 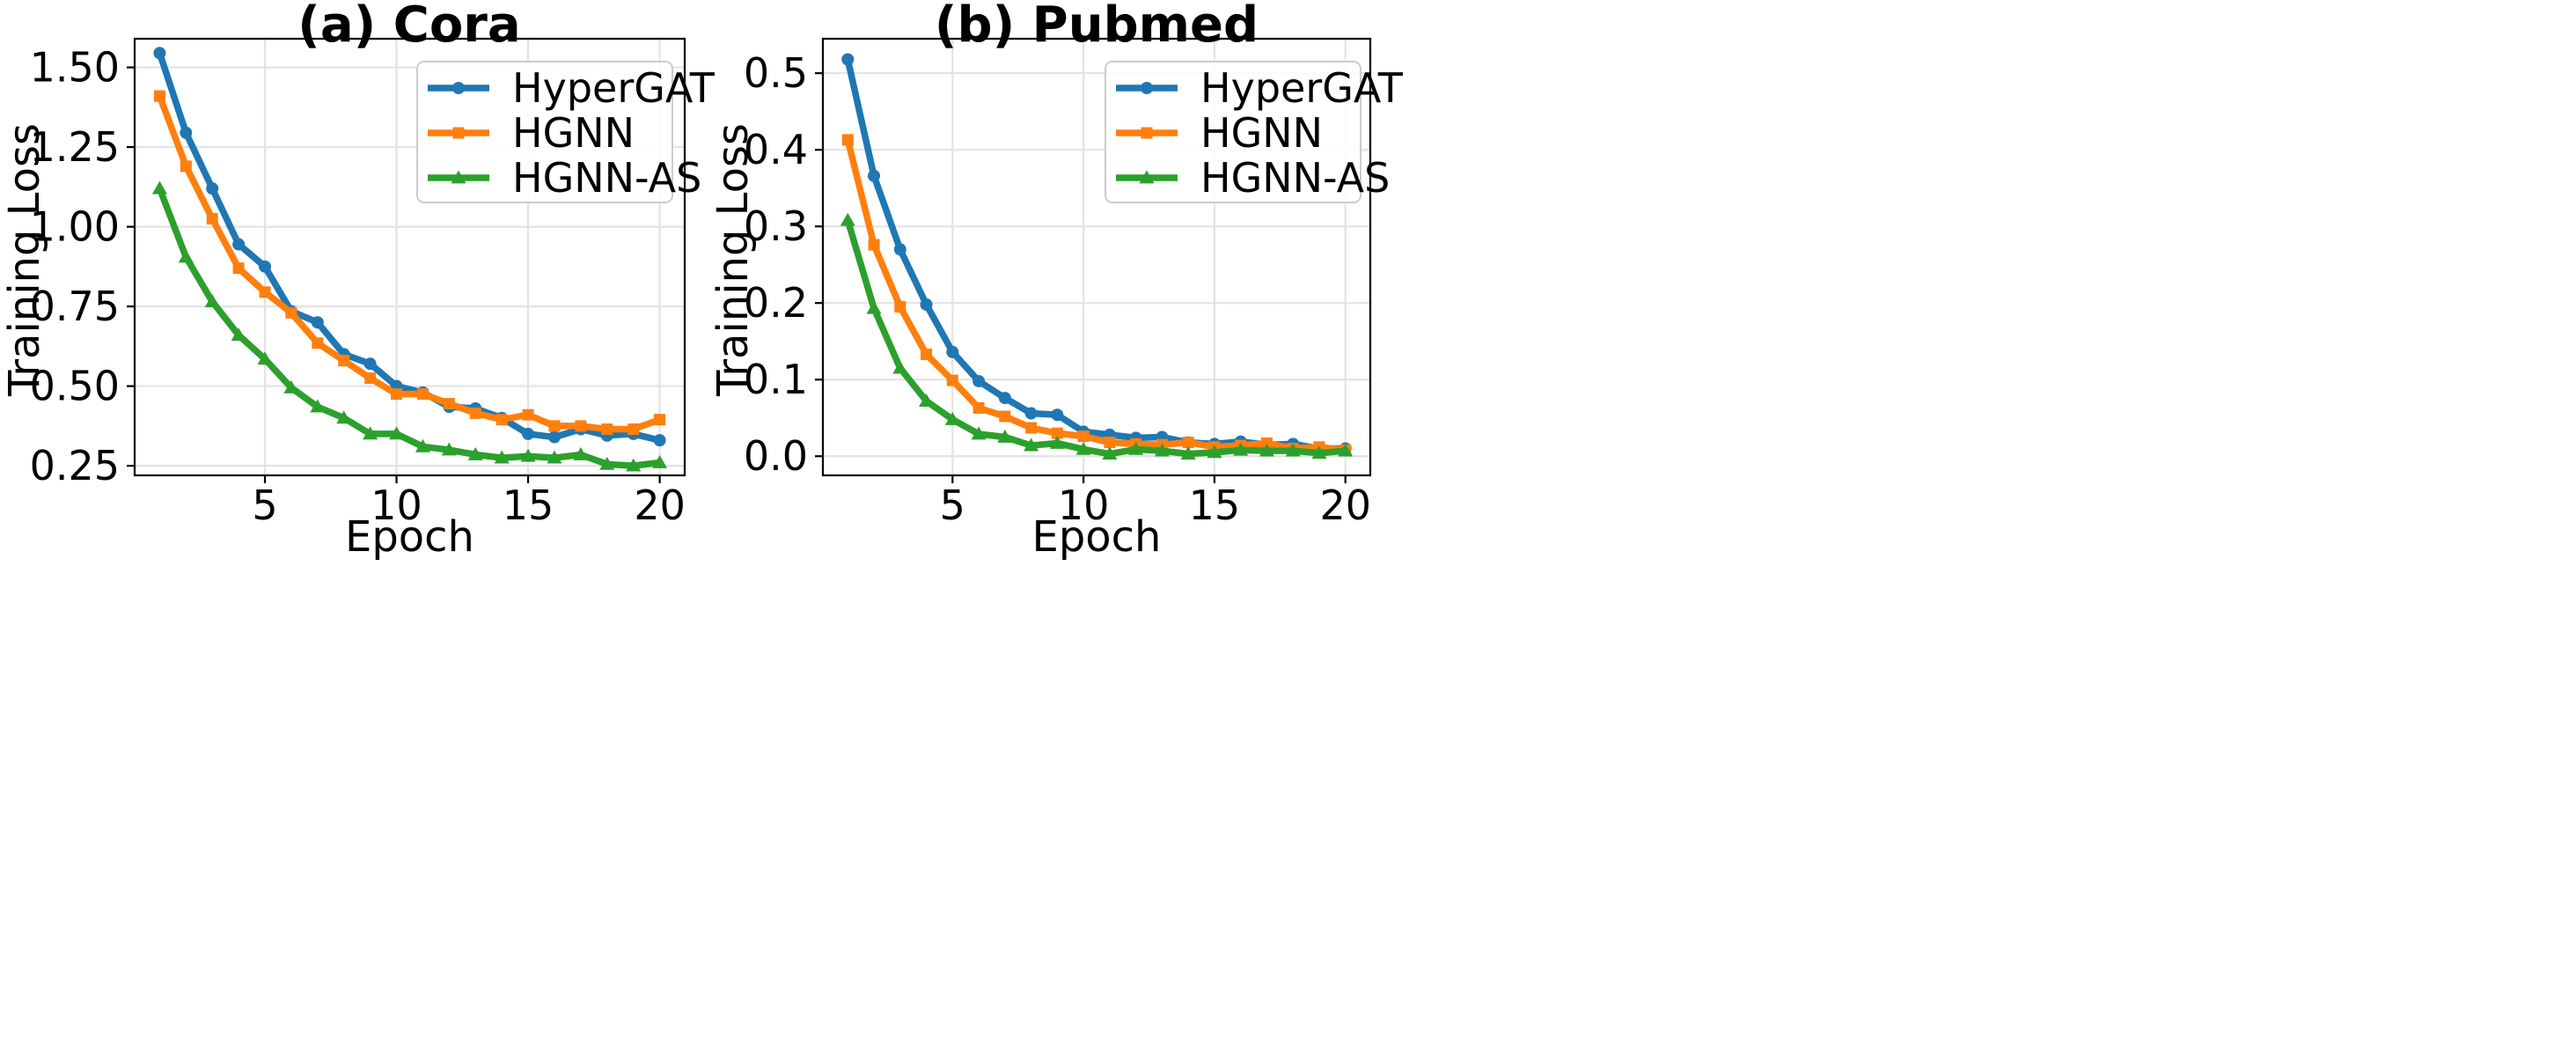 I want to click on legend-entry: HGNN, so click(x=531, y=133).